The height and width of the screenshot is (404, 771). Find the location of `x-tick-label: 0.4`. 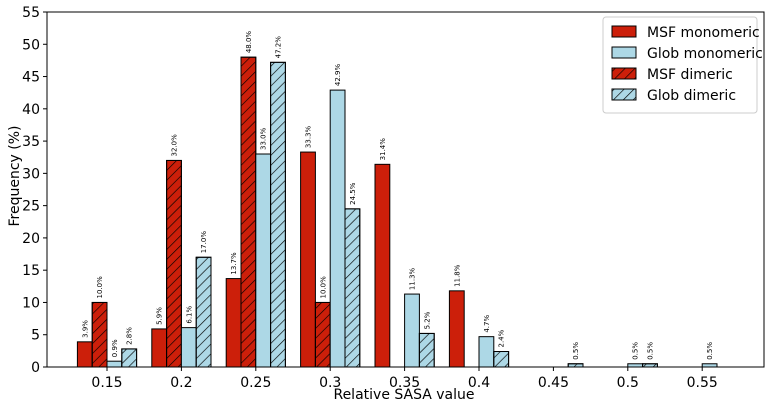

x-tick-label: 0.4 is located at coordinates (479, 383).